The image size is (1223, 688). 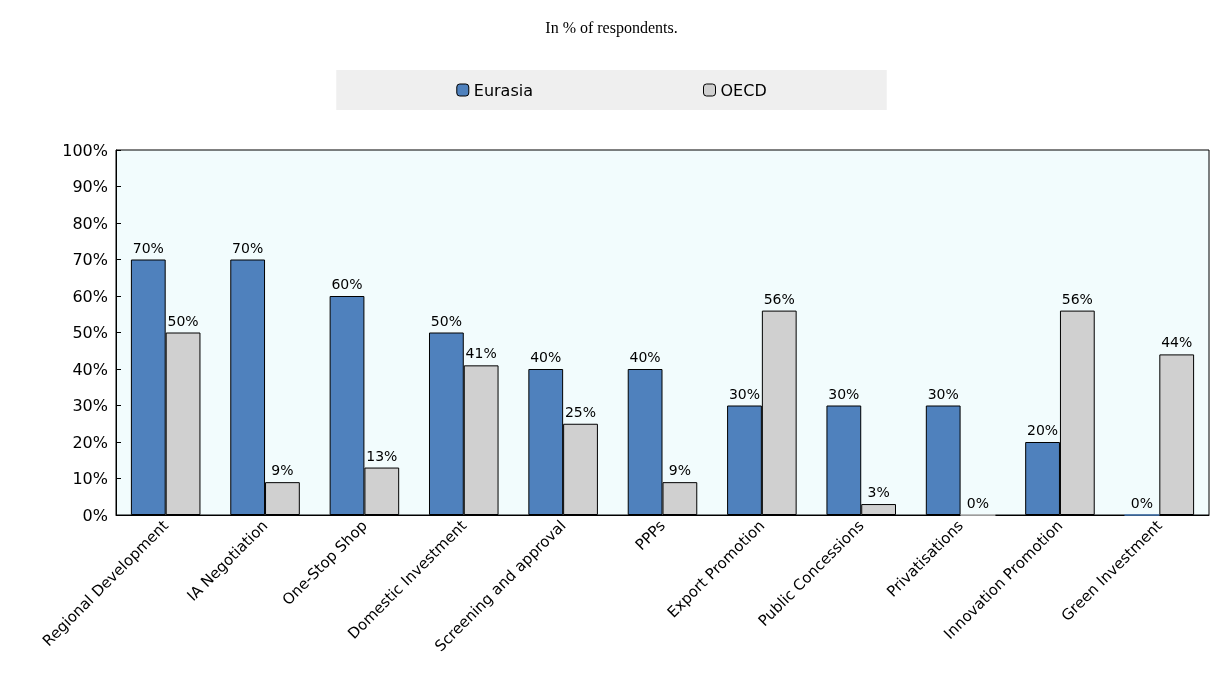 I want to click on legend-label: OECD, so click(x=743, y=90).